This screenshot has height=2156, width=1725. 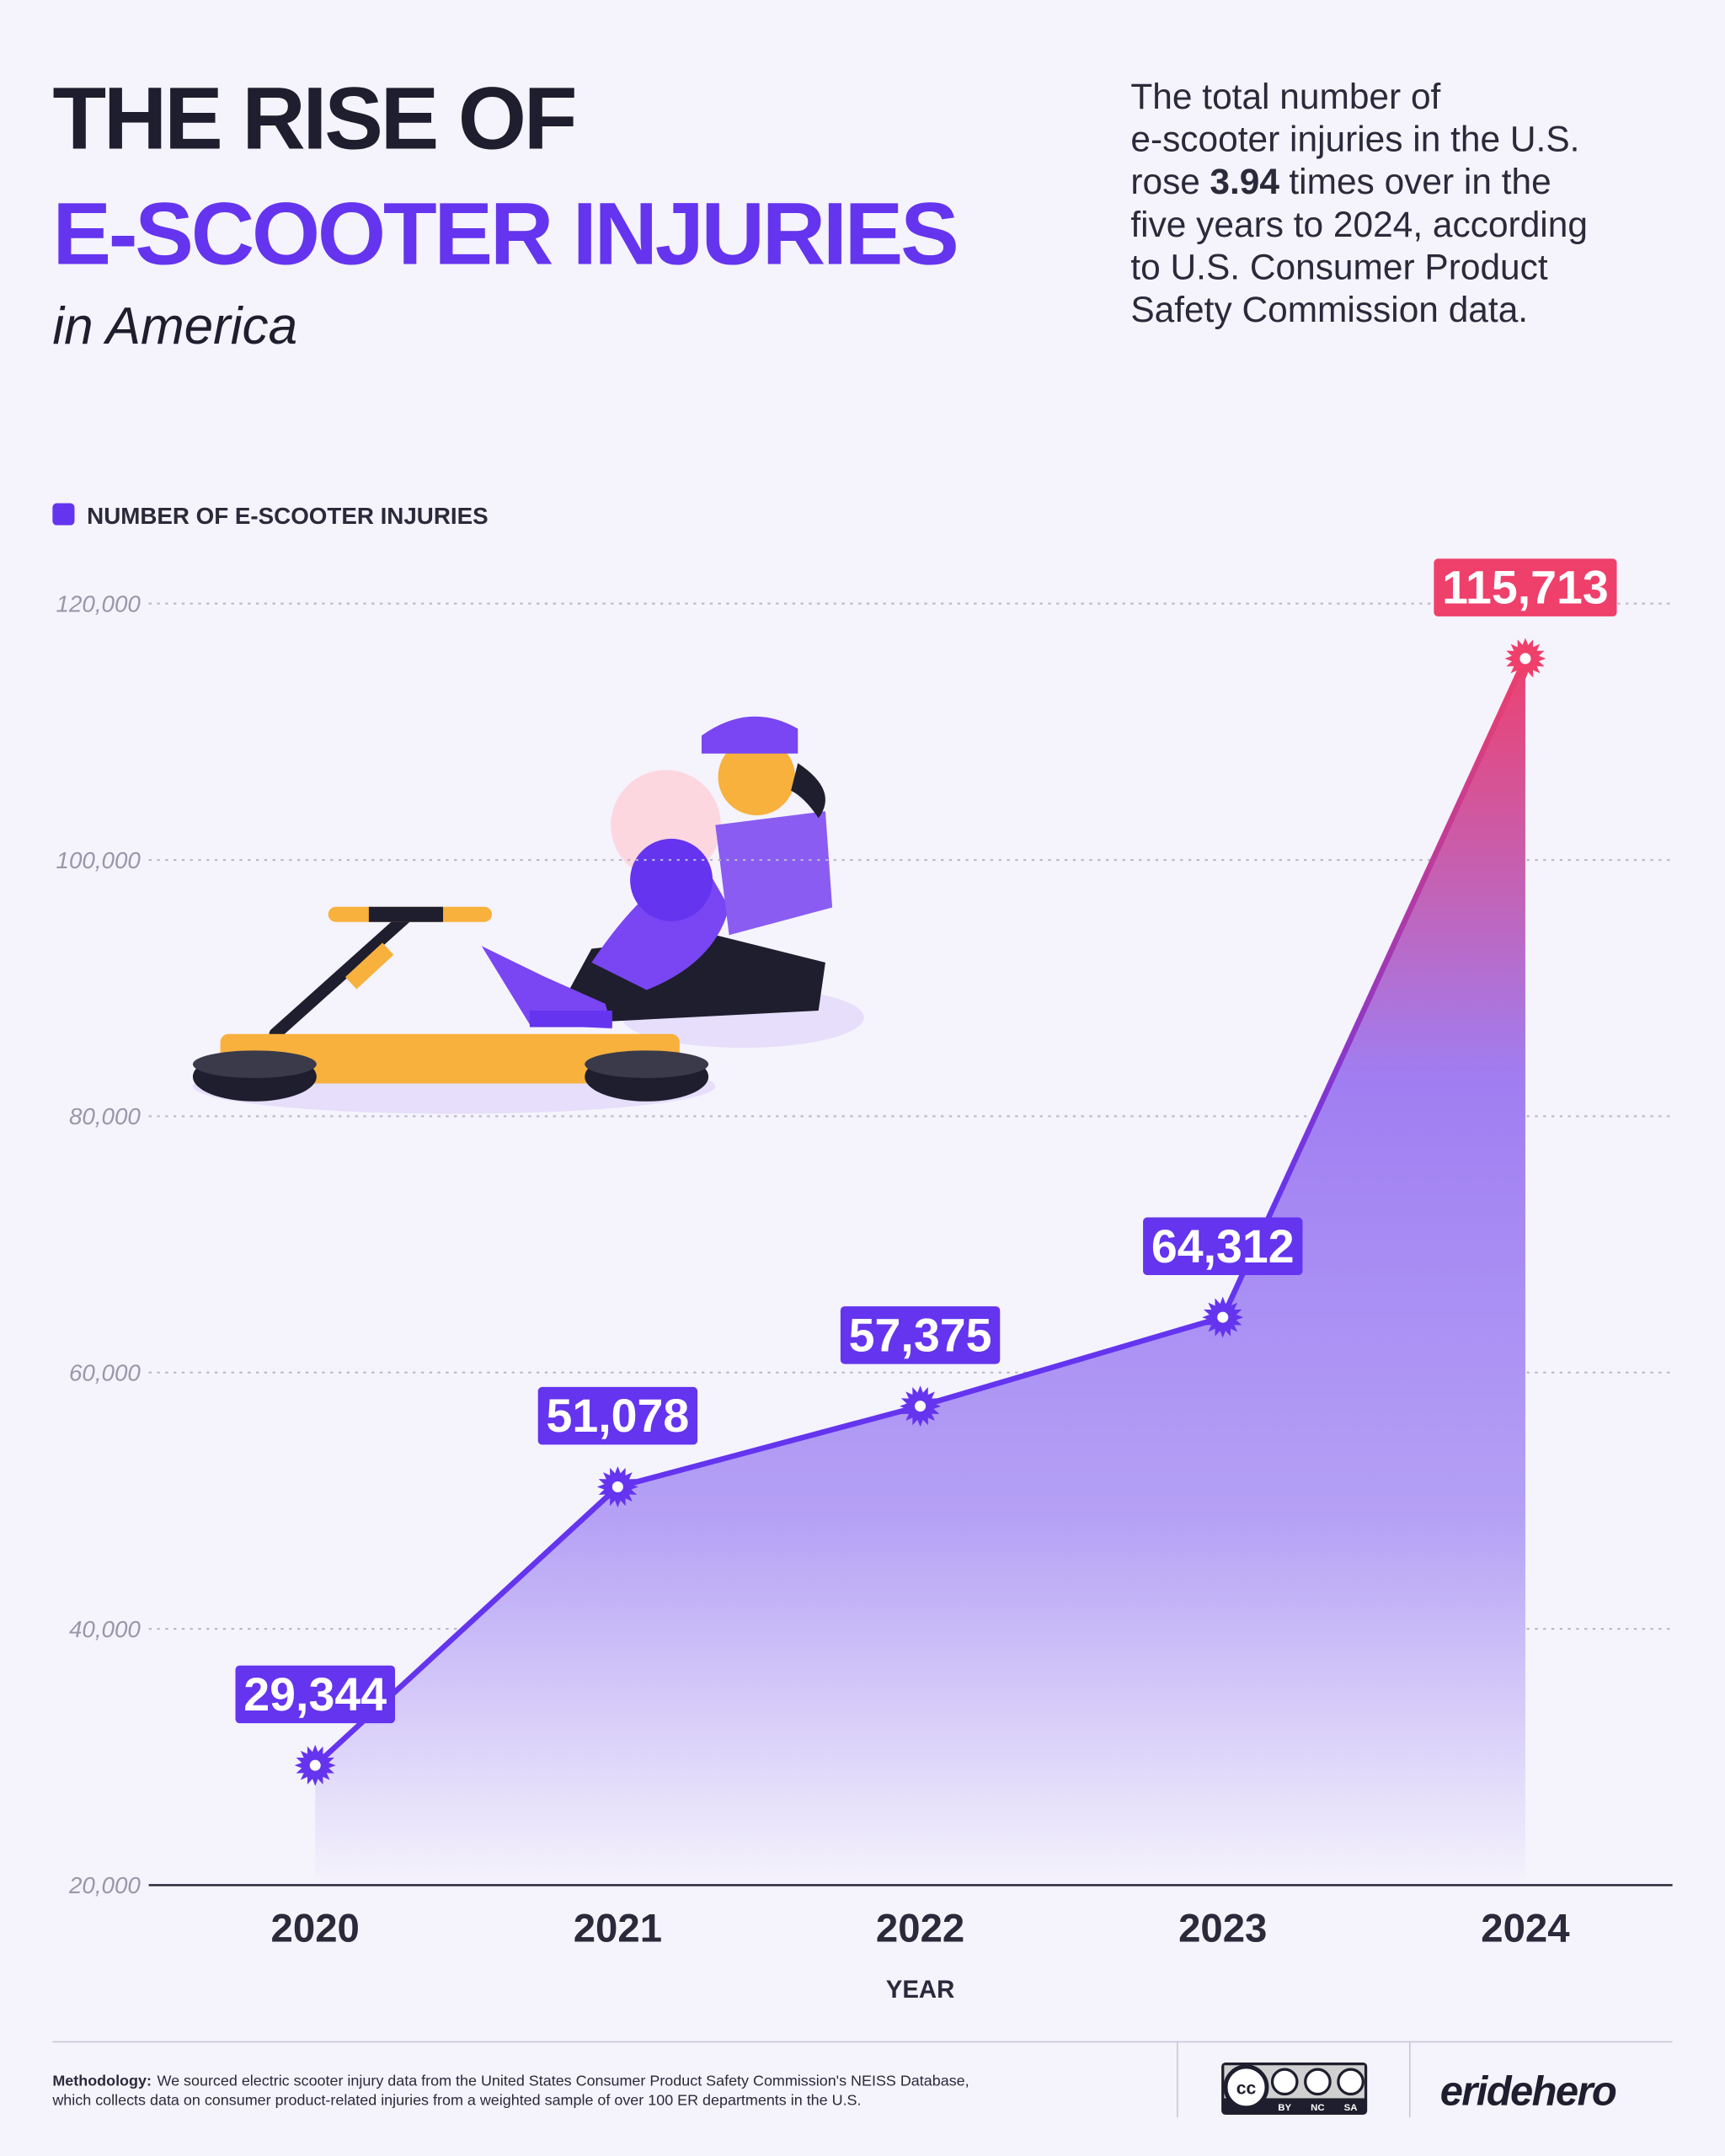 What do you see at coordinates (105, 1629) in the screenshot?
I see `y-tick-label: 40,000` at bounding box center [105, 1629].